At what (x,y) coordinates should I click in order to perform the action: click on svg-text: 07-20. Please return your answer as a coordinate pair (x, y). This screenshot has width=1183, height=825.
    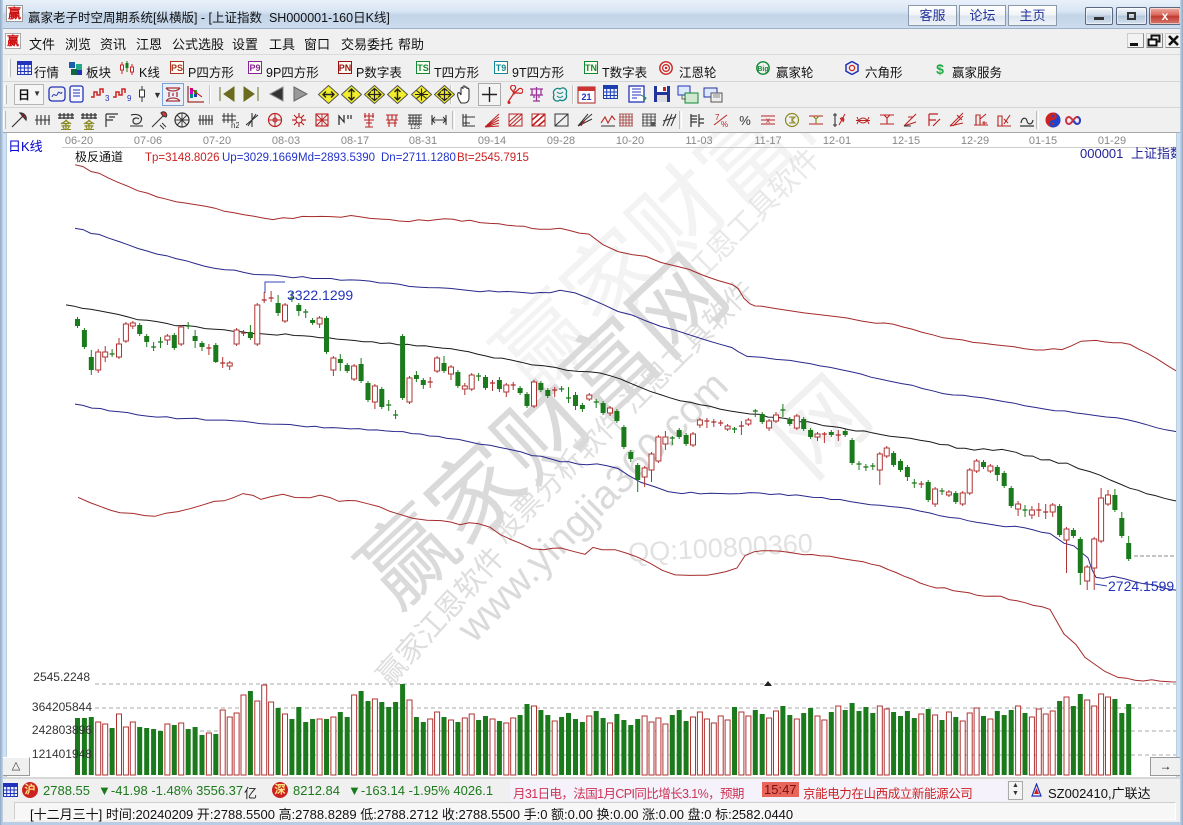
    Looking at the image, I should click on (217, 141).